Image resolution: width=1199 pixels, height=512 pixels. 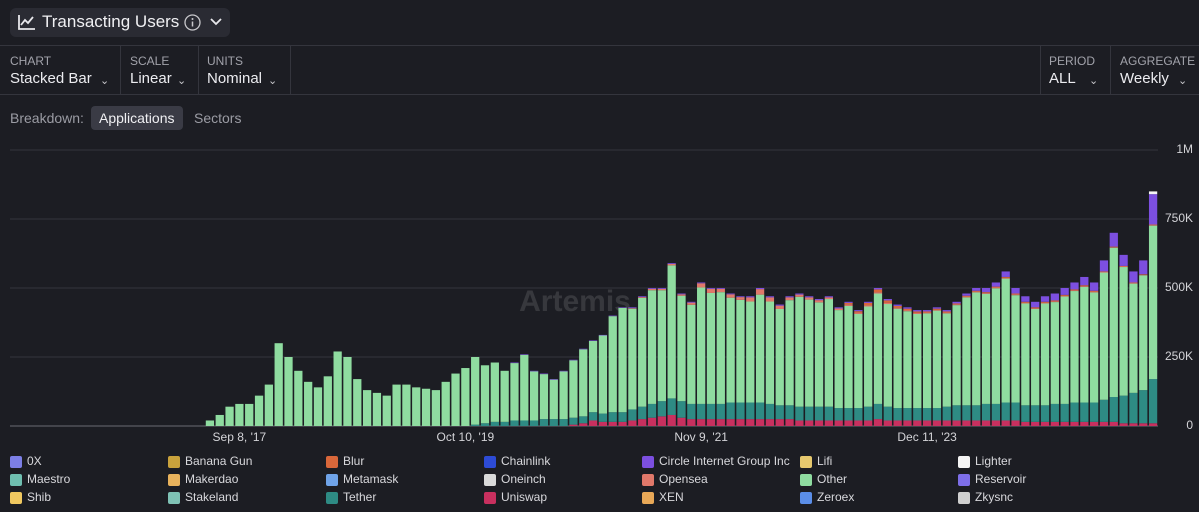 What do you see at coordinates (332, 462) in the screenshot?
I see `legend-swatch` at bounding box center [332, 462].